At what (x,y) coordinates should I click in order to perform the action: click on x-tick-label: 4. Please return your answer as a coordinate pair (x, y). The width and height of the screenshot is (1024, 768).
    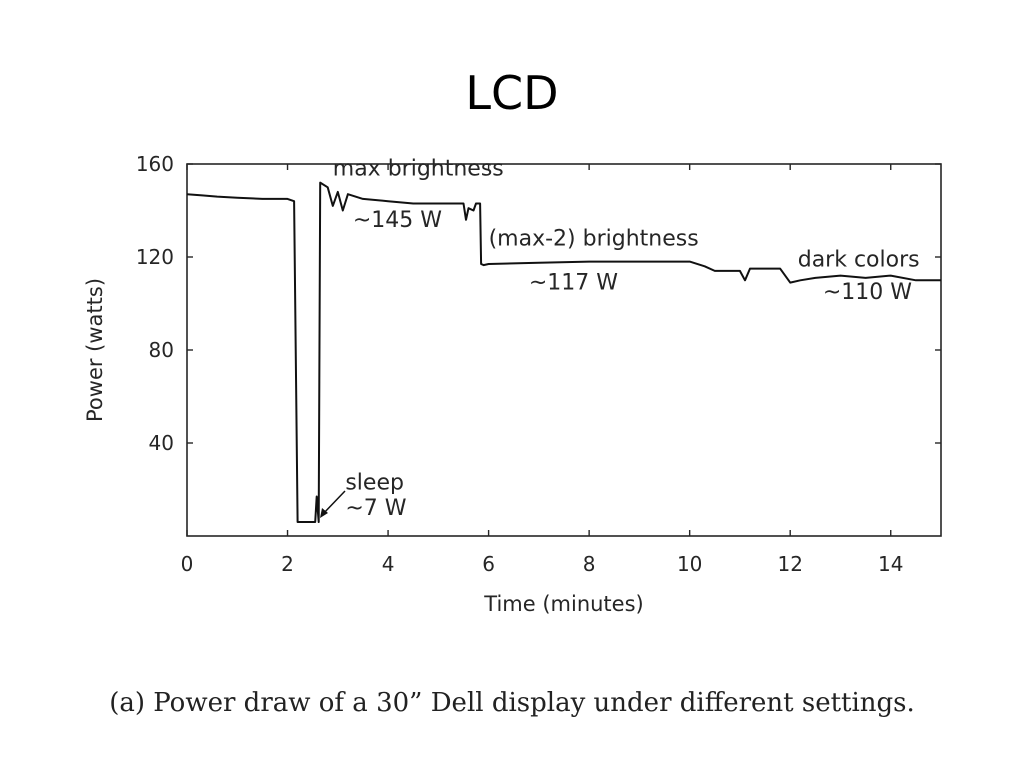
    Looking at the image, I should click on (388, 564).